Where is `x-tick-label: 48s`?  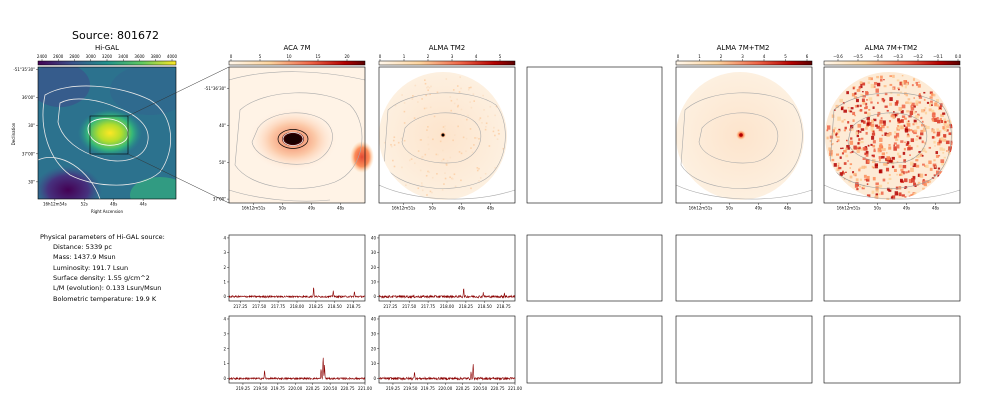
x-tick-label: 48s is located at coordinates (113, 204).